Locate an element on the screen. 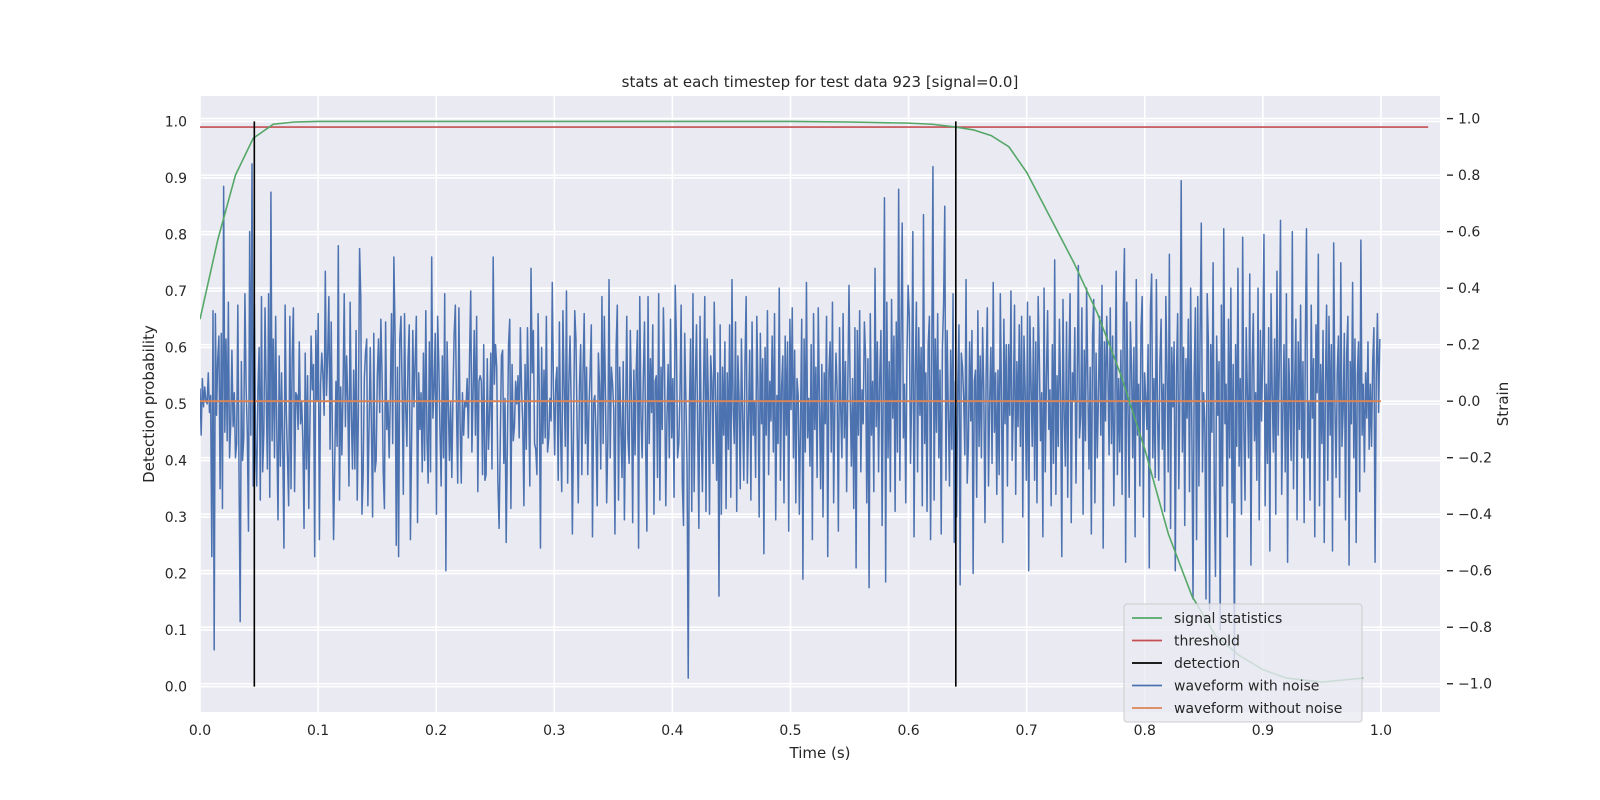 The image size is (1600, 800). y-tick-label: 0.4 is located at coordinates (176, 462).